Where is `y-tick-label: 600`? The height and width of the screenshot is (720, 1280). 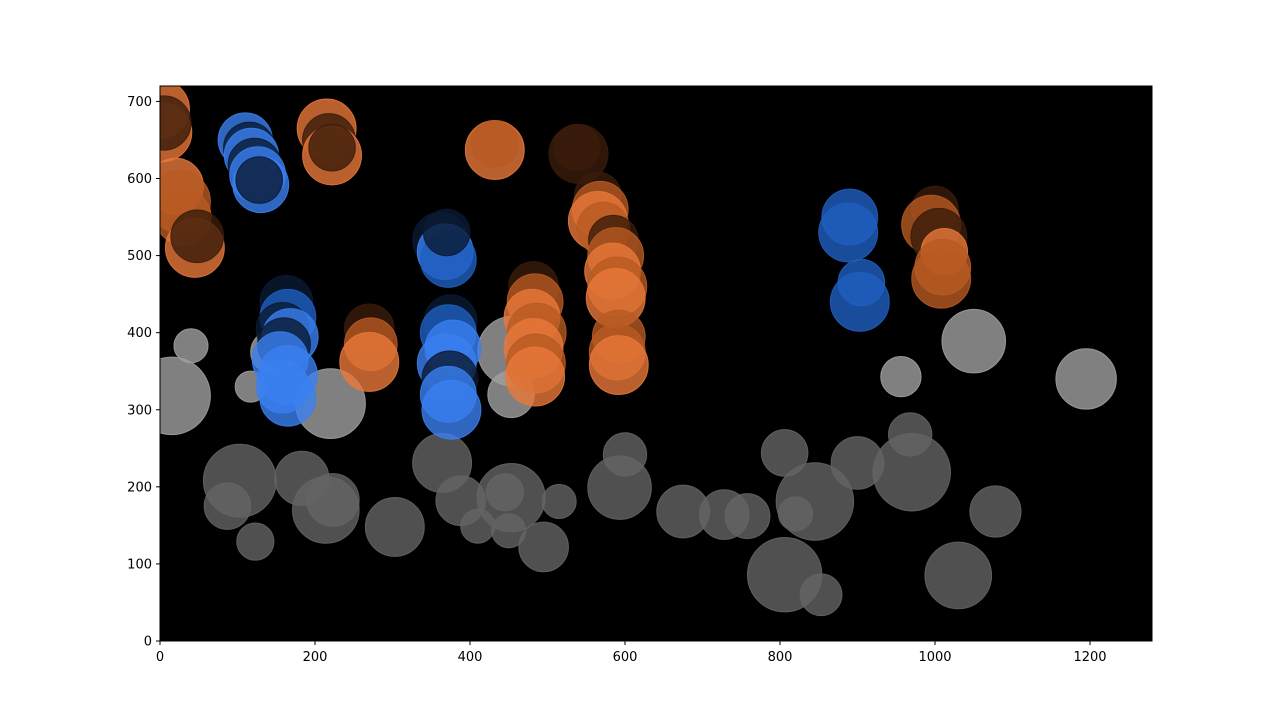
y-tick-label: 600 is located at coordinates (139, 179).